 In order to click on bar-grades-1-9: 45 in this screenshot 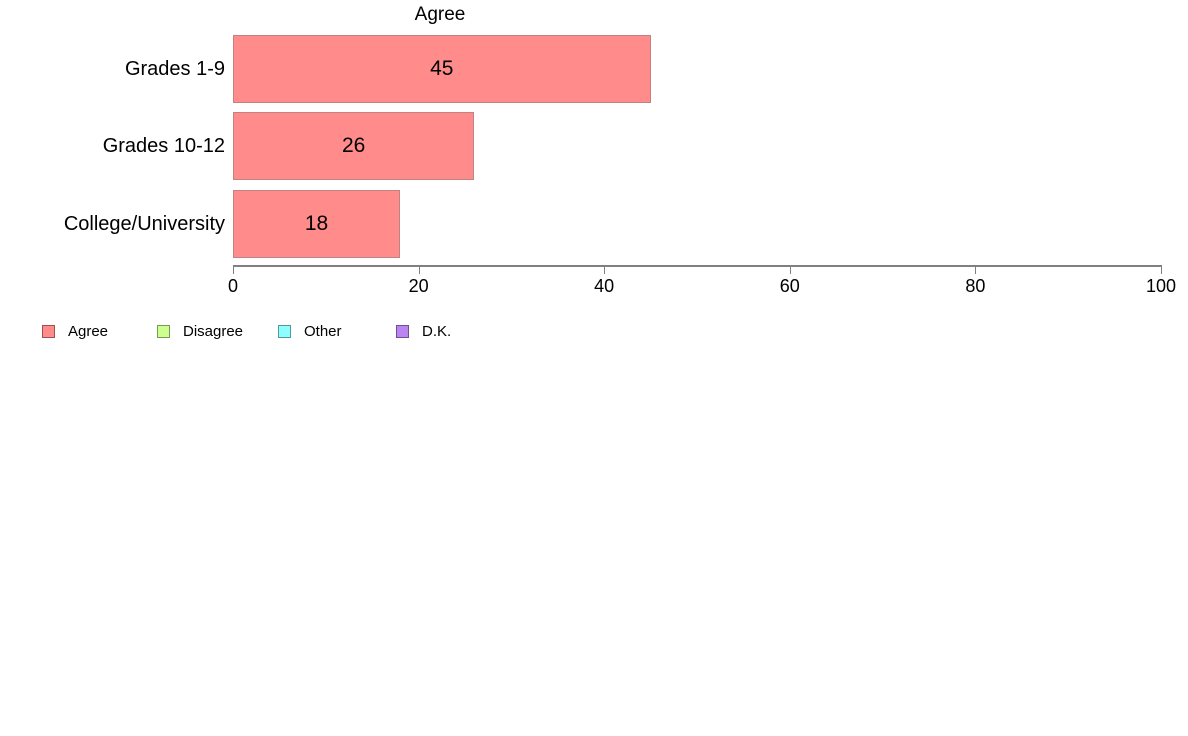, I will do `click(442, 68)`.